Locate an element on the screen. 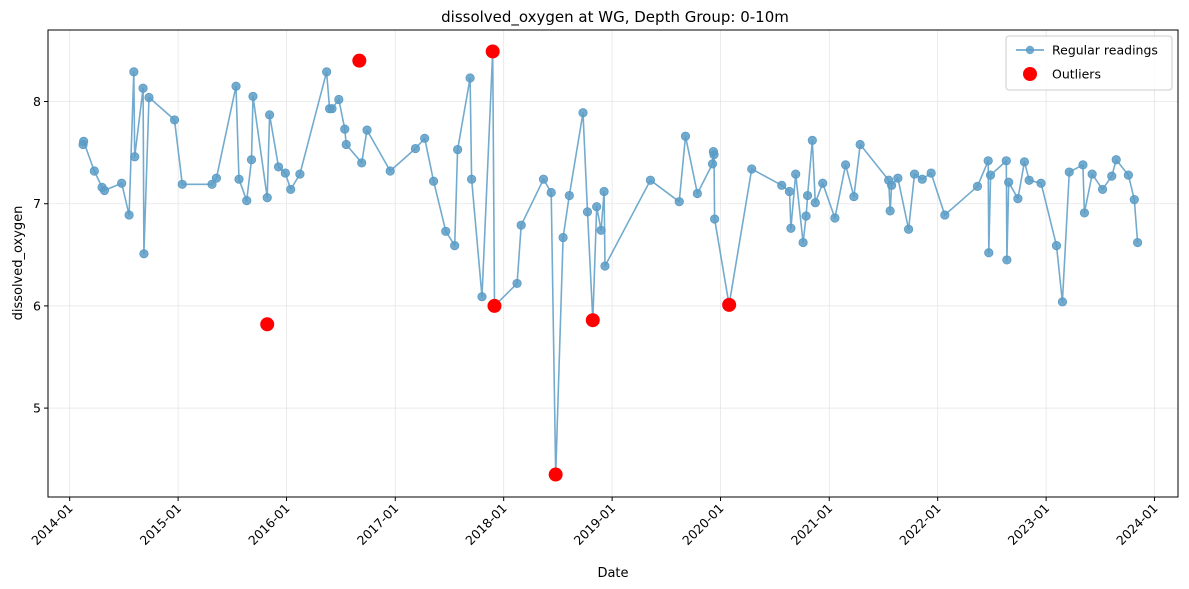 This screenshot has width=1189, height=589. x-tick-label: 2016-01 is located at coordinates (269, 525).